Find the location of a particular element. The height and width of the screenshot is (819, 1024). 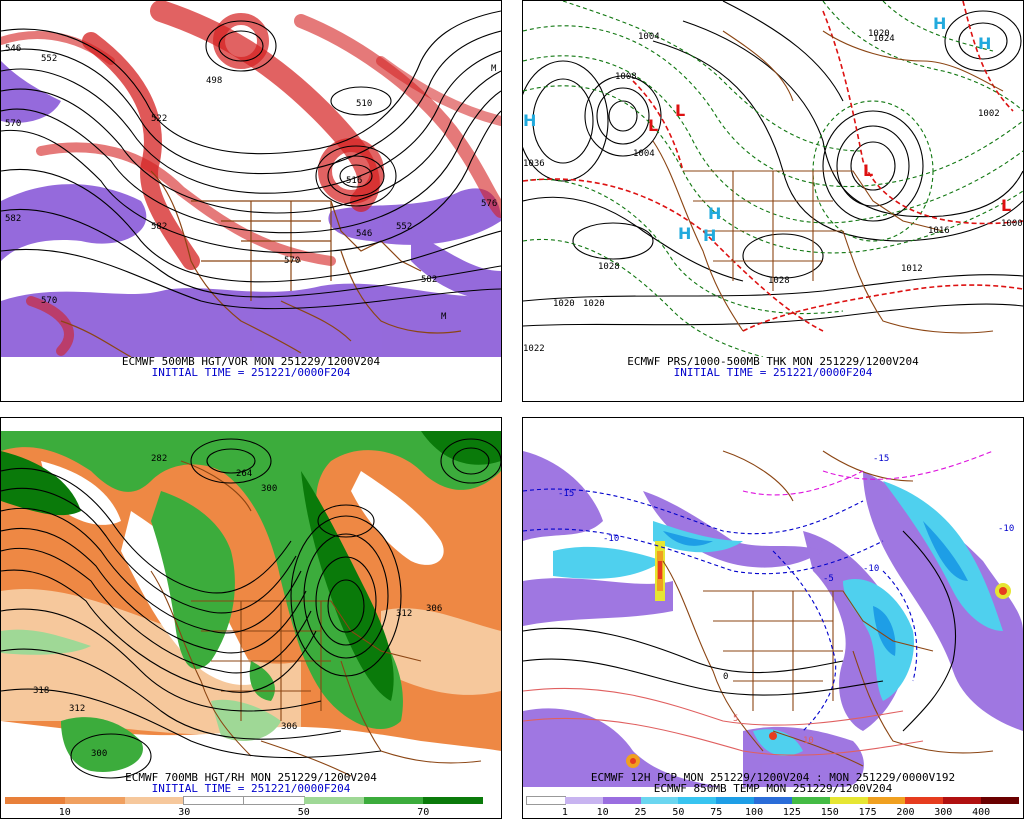

contour-label: 264 is located at coordinates (244, 474).